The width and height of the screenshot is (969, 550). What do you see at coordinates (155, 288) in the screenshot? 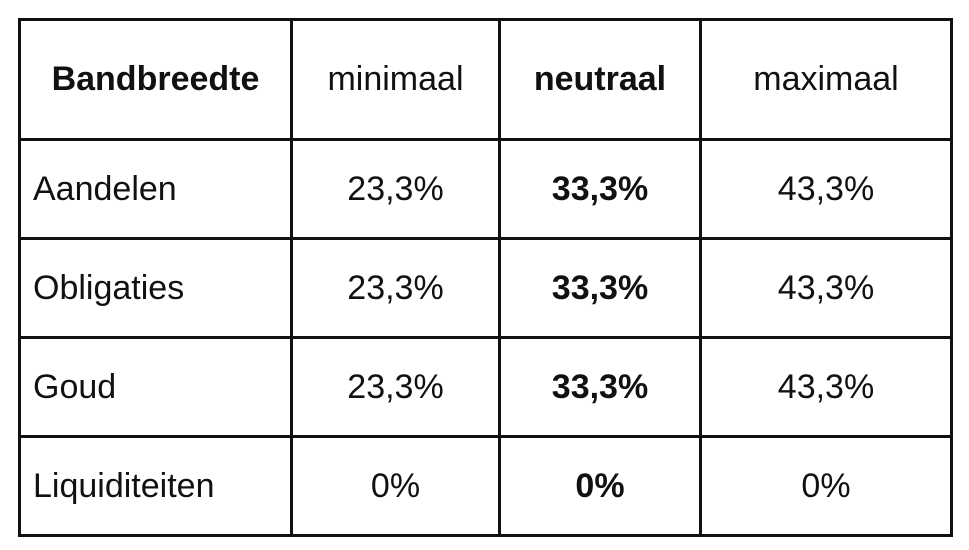
I see `row-label: Obligaties` at bounding box center [155, 288].